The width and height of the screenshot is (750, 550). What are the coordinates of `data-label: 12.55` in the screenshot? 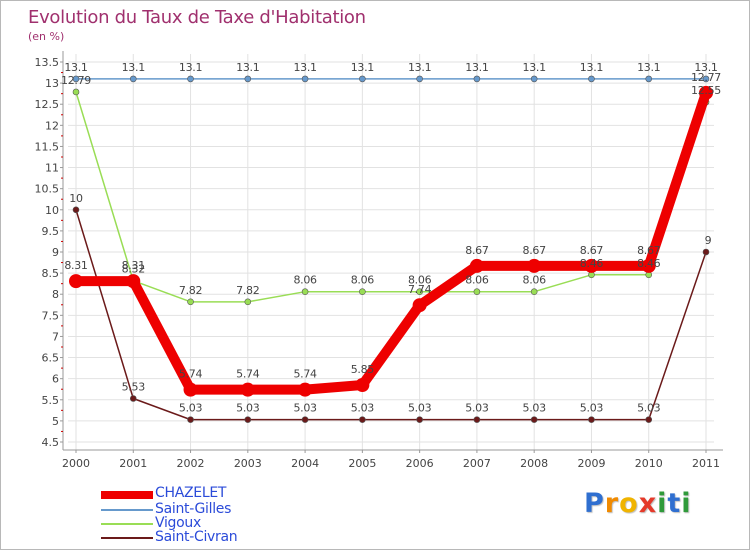 It's located at (706, 90).